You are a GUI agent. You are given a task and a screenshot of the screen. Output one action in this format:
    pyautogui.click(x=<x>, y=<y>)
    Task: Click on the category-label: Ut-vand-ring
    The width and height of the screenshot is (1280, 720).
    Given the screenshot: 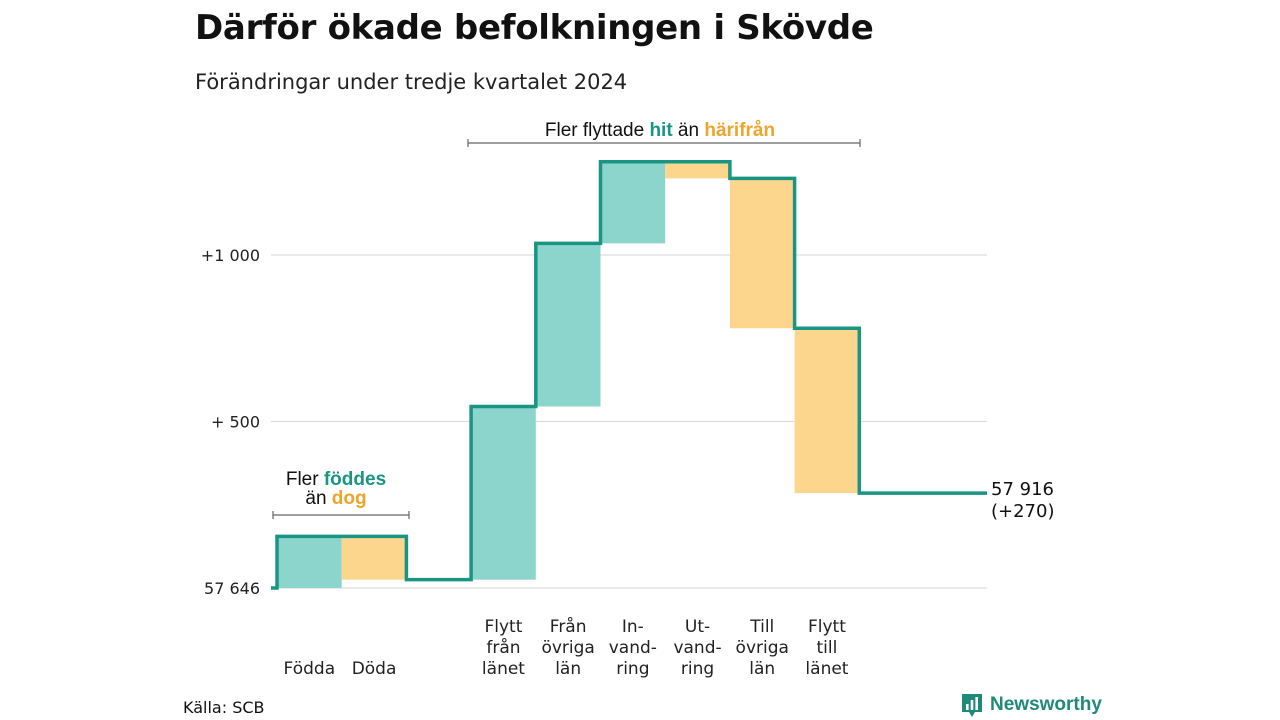 What is the action you would take?
    pyautogui.click(x=697, y=648)
    